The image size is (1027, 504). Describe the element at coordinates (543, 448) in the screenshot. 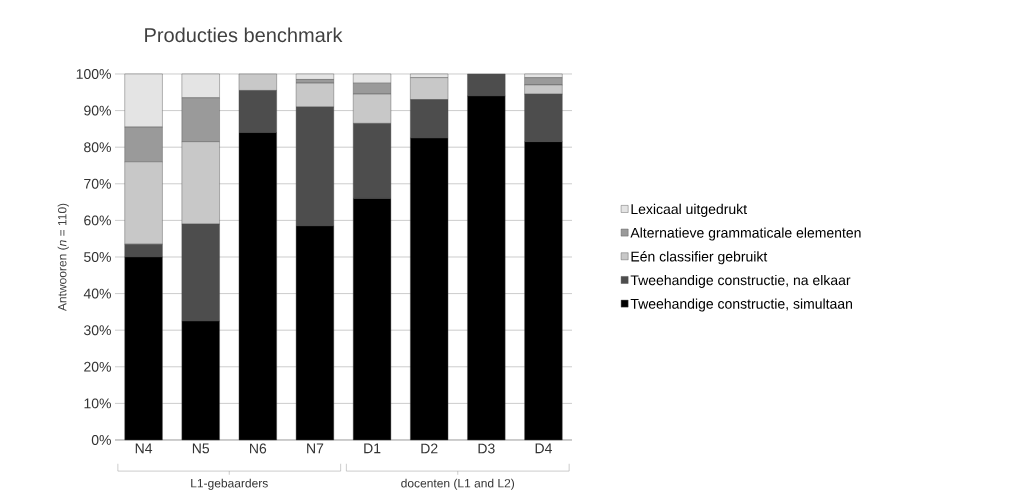

I see `x-tick-label: D4` at that location.